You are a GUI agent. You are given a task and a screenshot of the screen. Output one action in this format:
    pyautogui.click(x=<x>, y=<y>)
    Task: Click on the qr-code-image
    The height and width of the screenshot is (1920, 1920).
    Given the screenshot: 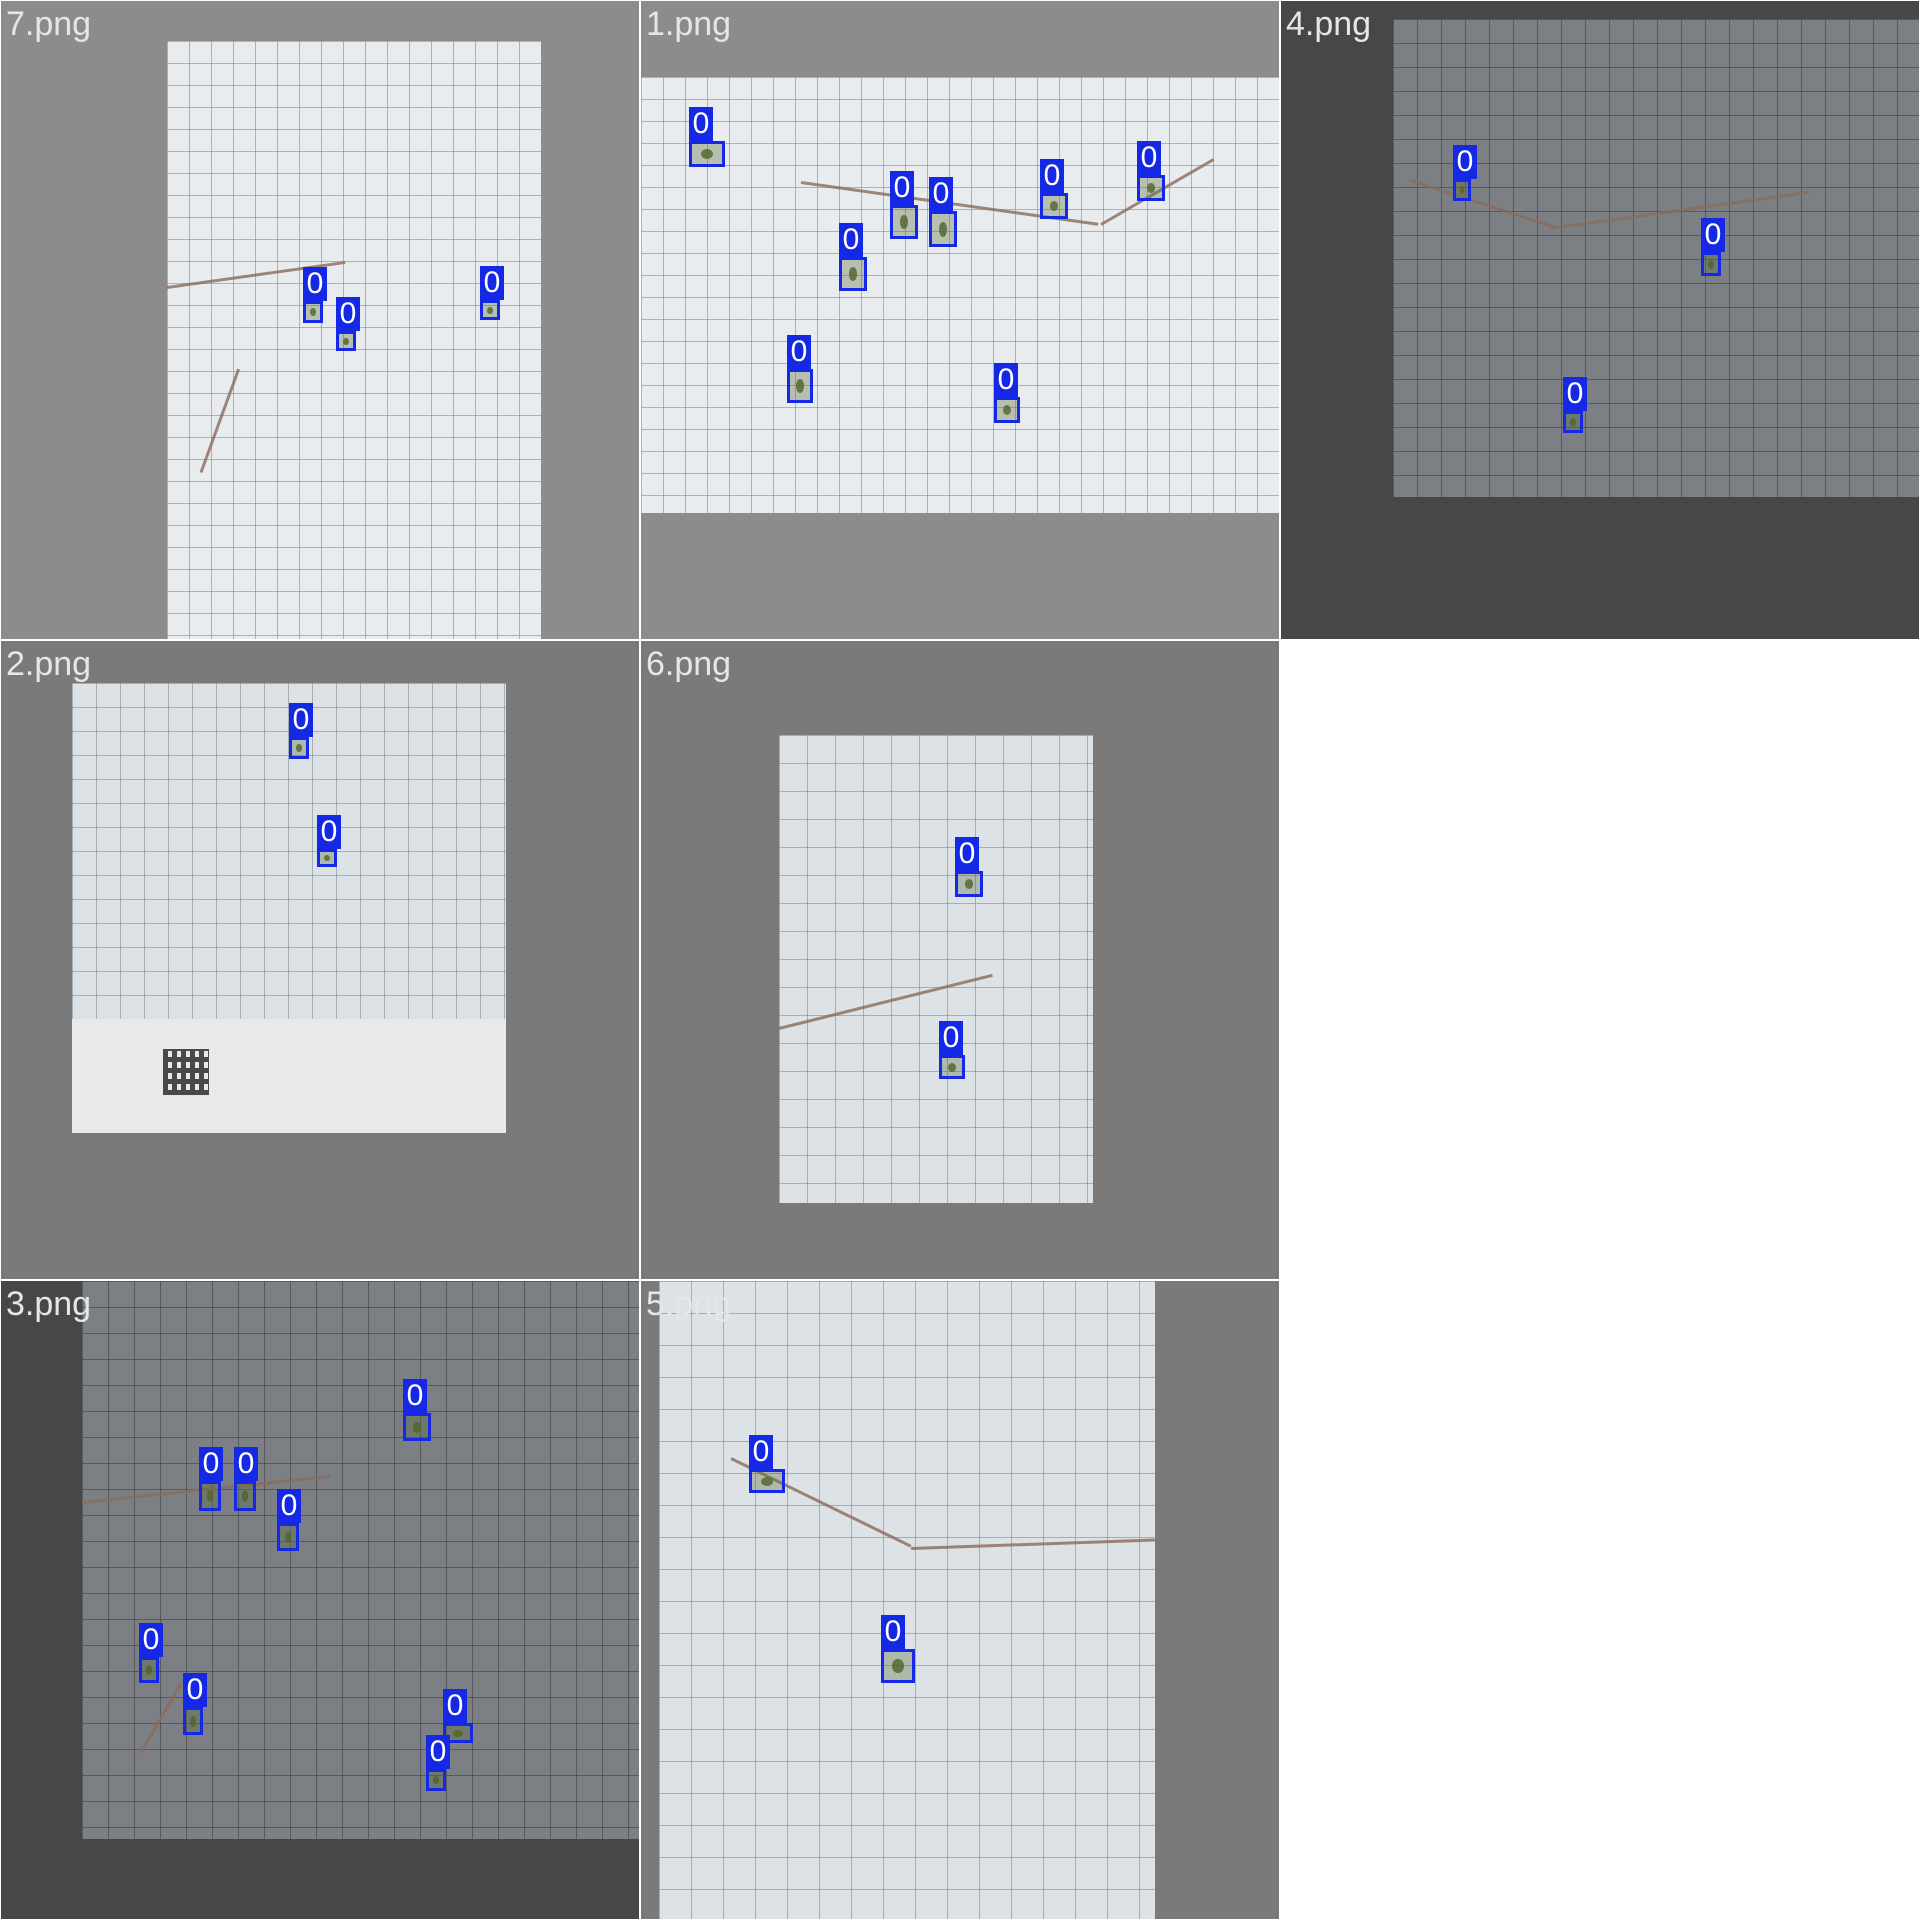 What is the action you would take?
    pyautogui.click(x=186, y=1072)
    